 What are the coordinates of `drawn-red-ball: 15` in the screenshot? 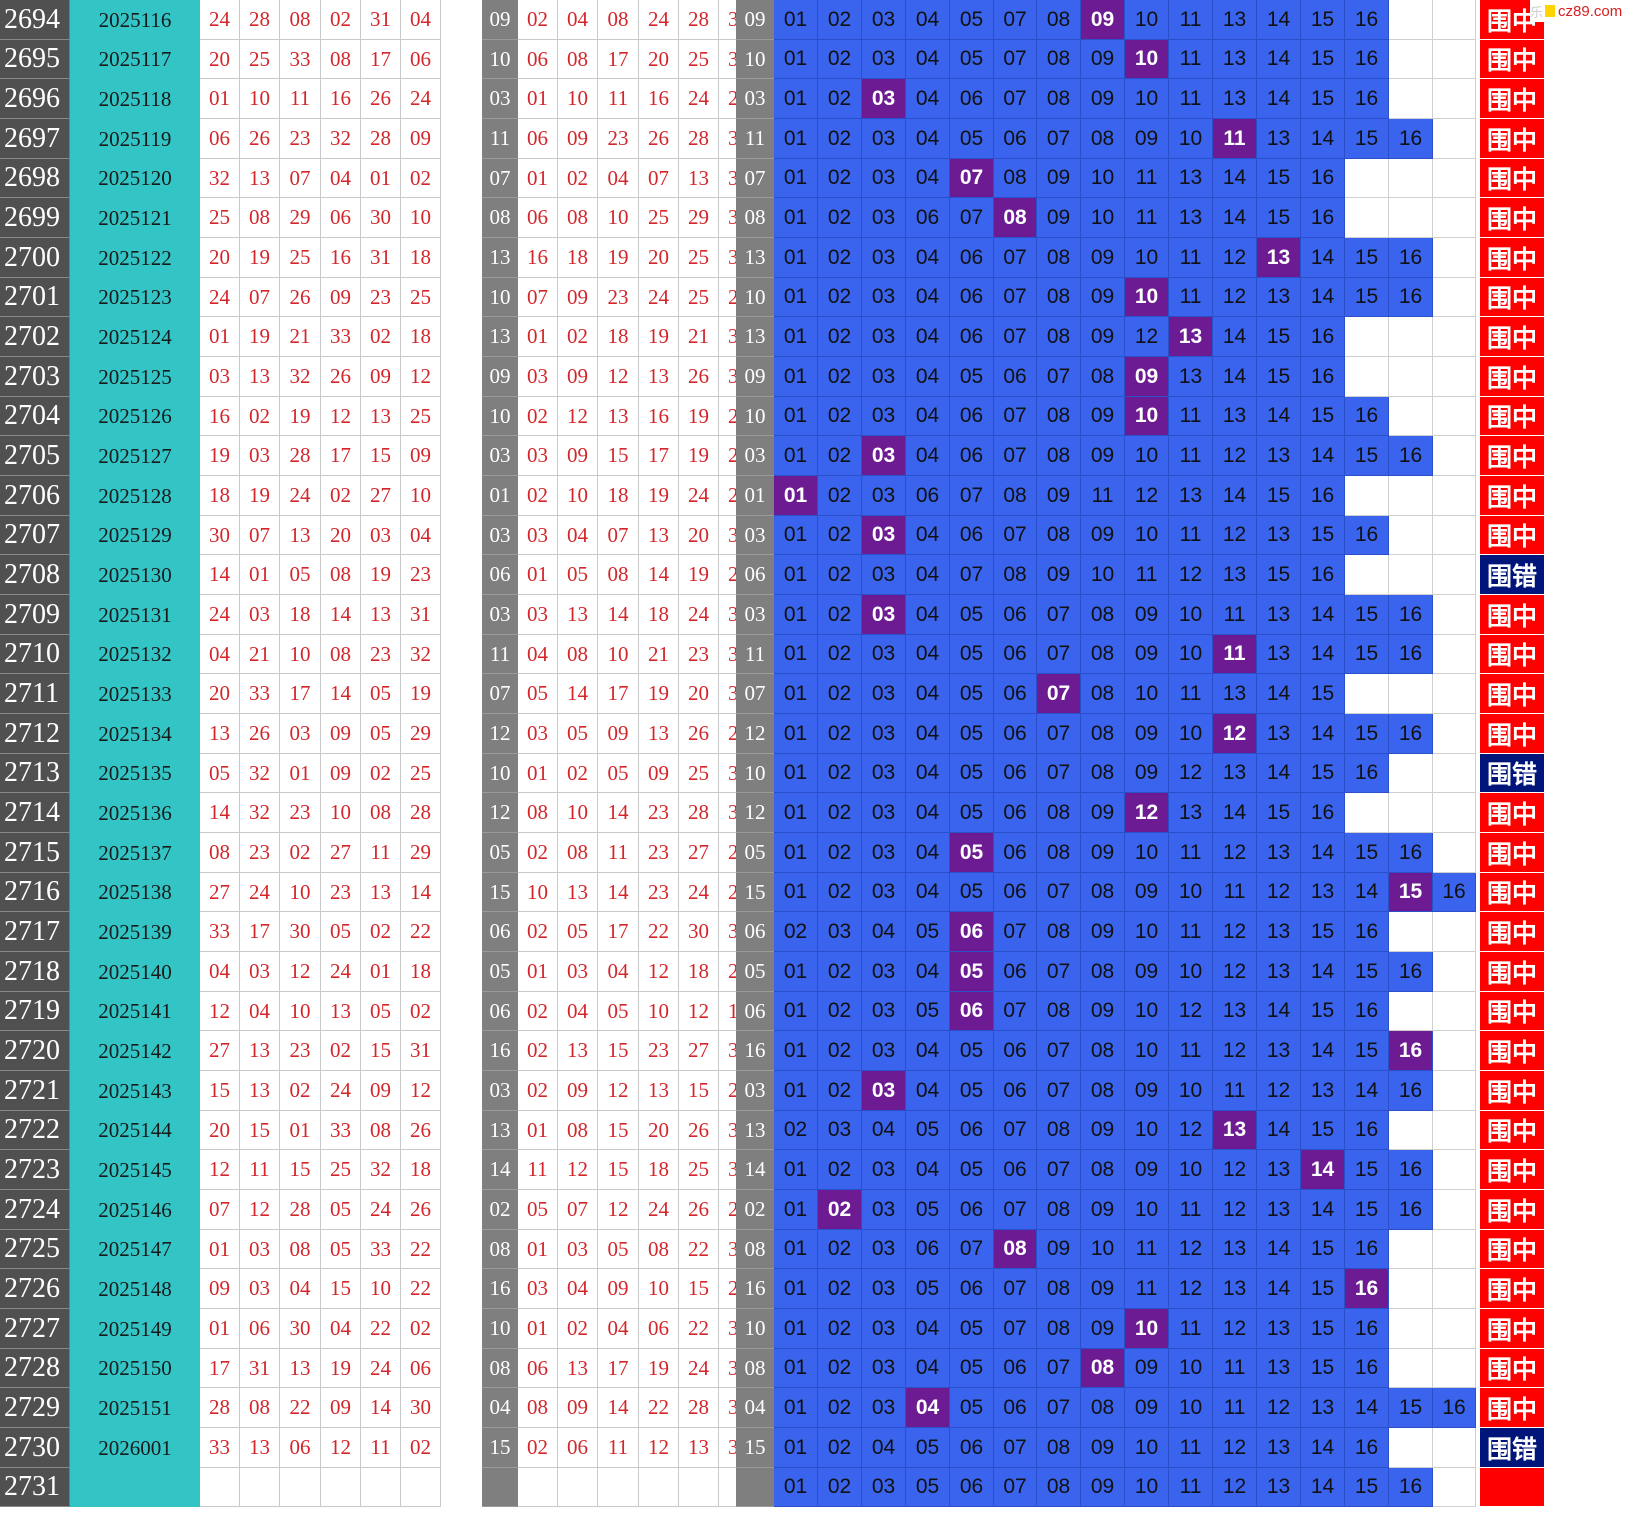 It's located at (381, 456).